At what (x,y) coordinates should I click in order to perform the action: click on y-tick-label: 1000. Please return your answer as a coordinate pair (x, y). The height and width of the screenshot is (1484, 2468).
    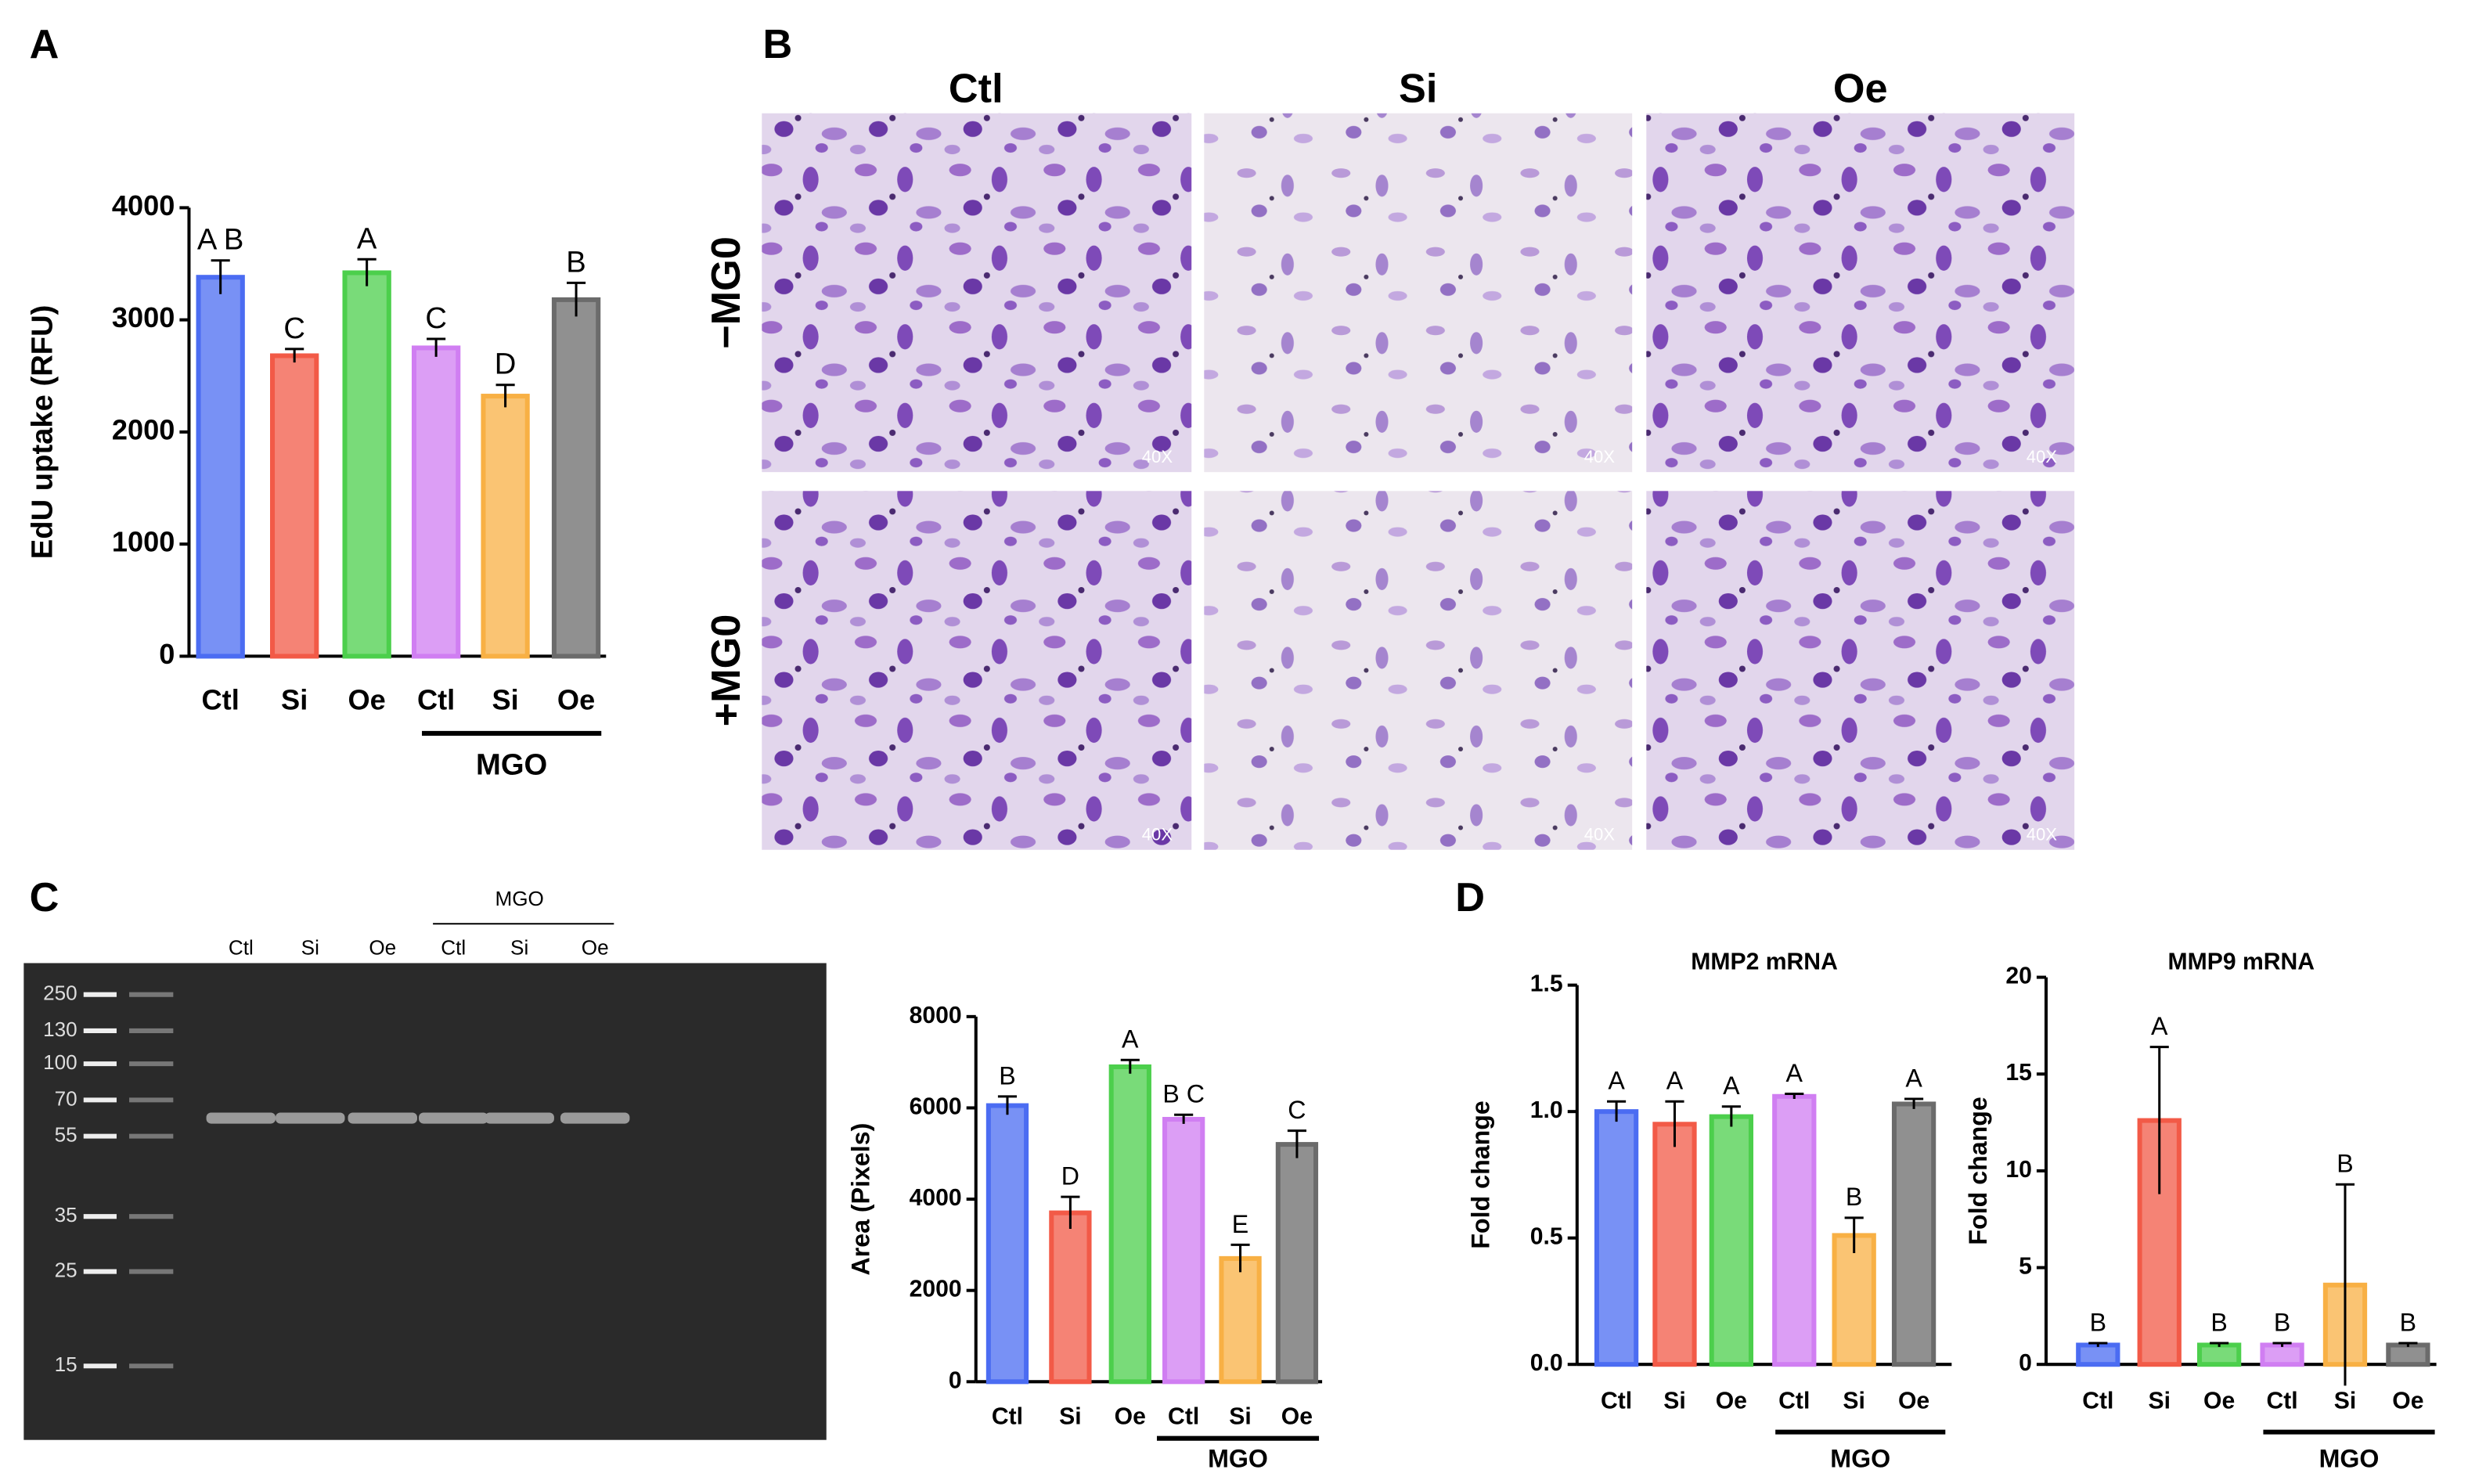
    Looking at the image, I should click on (143, 542).